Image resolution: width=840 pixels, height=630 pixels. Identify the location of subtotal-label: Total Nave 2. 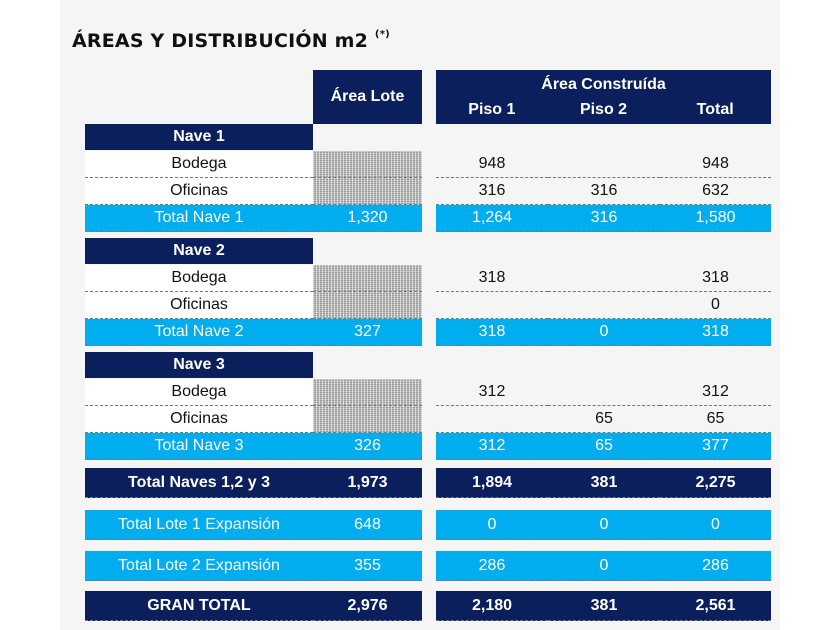
(199, 332).